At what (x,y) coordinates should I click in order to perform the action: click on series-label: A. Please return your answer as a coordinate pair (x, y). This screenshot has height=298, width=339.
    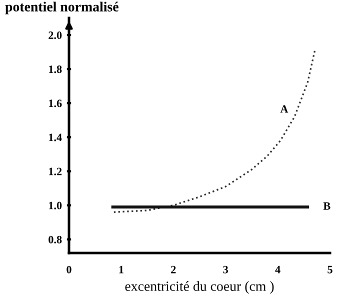
    Looking at the image, I should click on (284, 109).